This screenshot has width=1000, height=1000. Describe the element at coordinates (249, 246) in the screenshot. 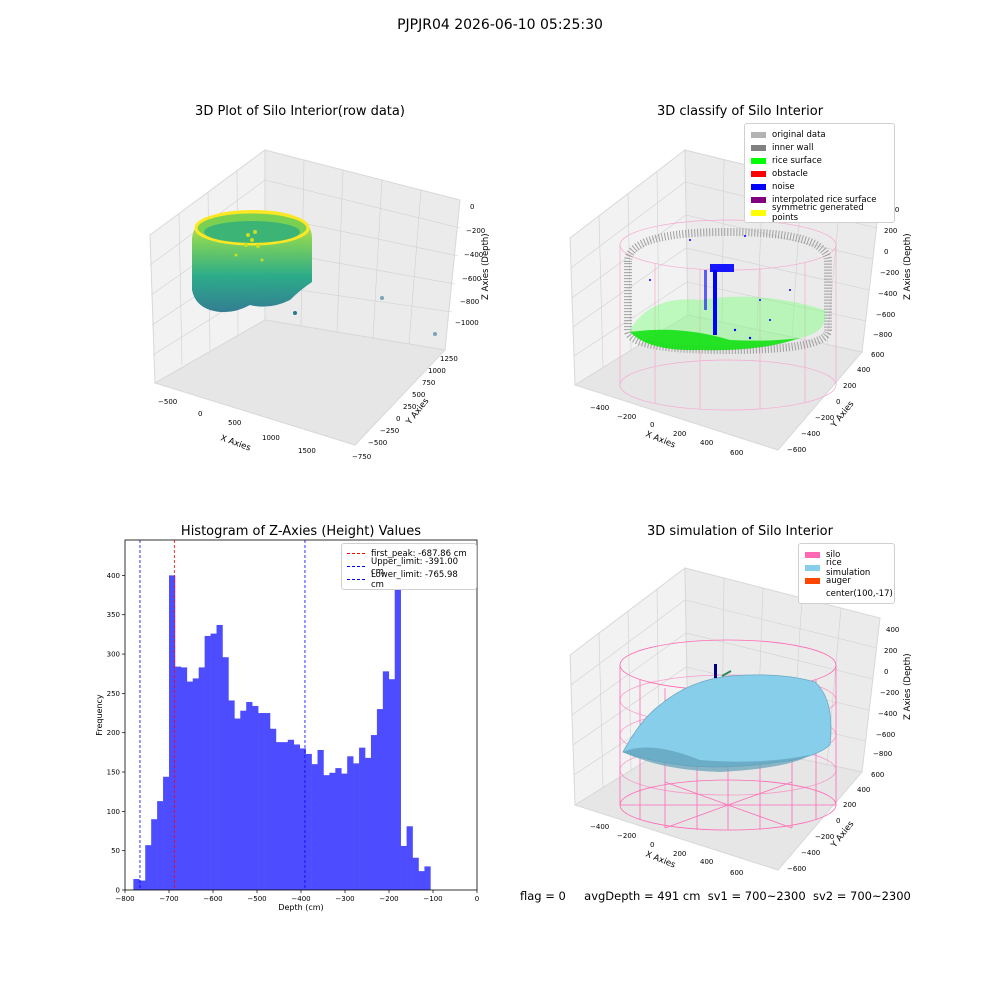

I see `panel1-obstacle-points` at that location.